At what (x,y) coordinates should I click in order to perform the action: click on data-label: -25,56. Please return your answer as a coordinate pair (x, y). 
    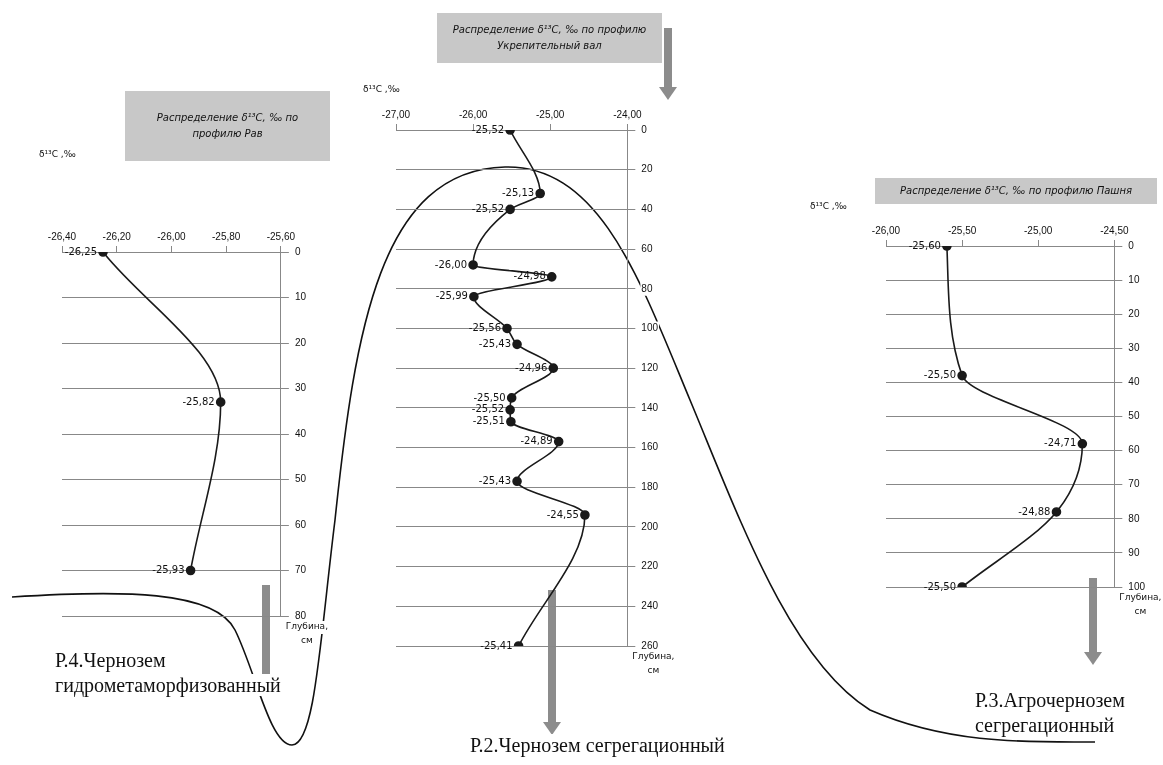
    Looking at the image, I should click on (485, 328).